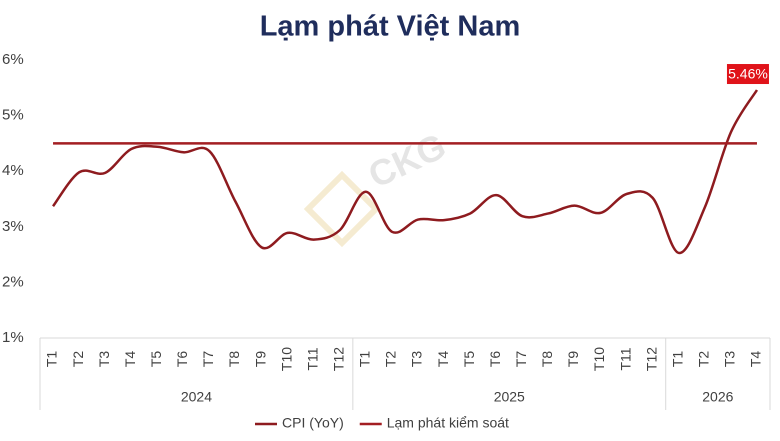  What do you see at coordinates (13, 115) in the screenshot?
I see `y-tick-label: 5%` at bounding box center [13, 115].